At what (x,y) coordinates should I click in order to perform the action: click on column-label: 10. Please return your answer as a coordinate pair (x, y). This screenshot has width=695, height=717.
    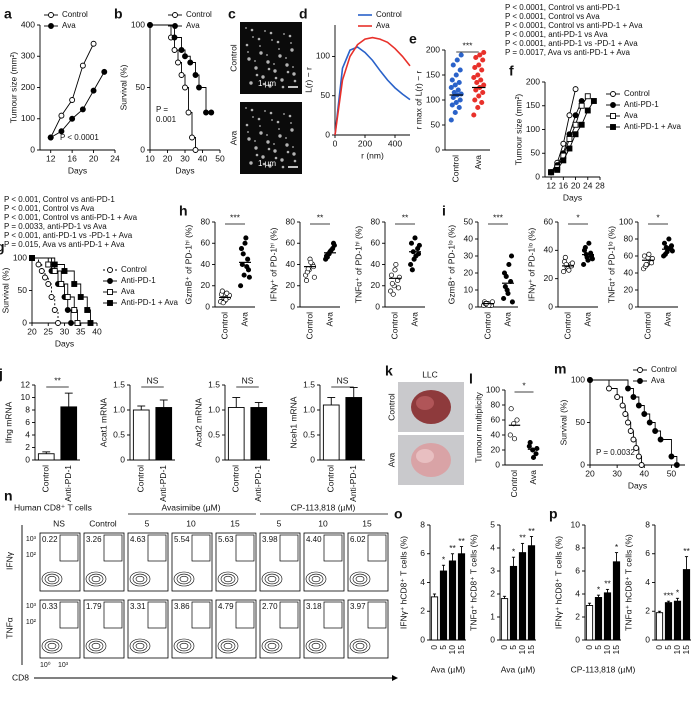
    Looking at the image, I should click on (191, 523).